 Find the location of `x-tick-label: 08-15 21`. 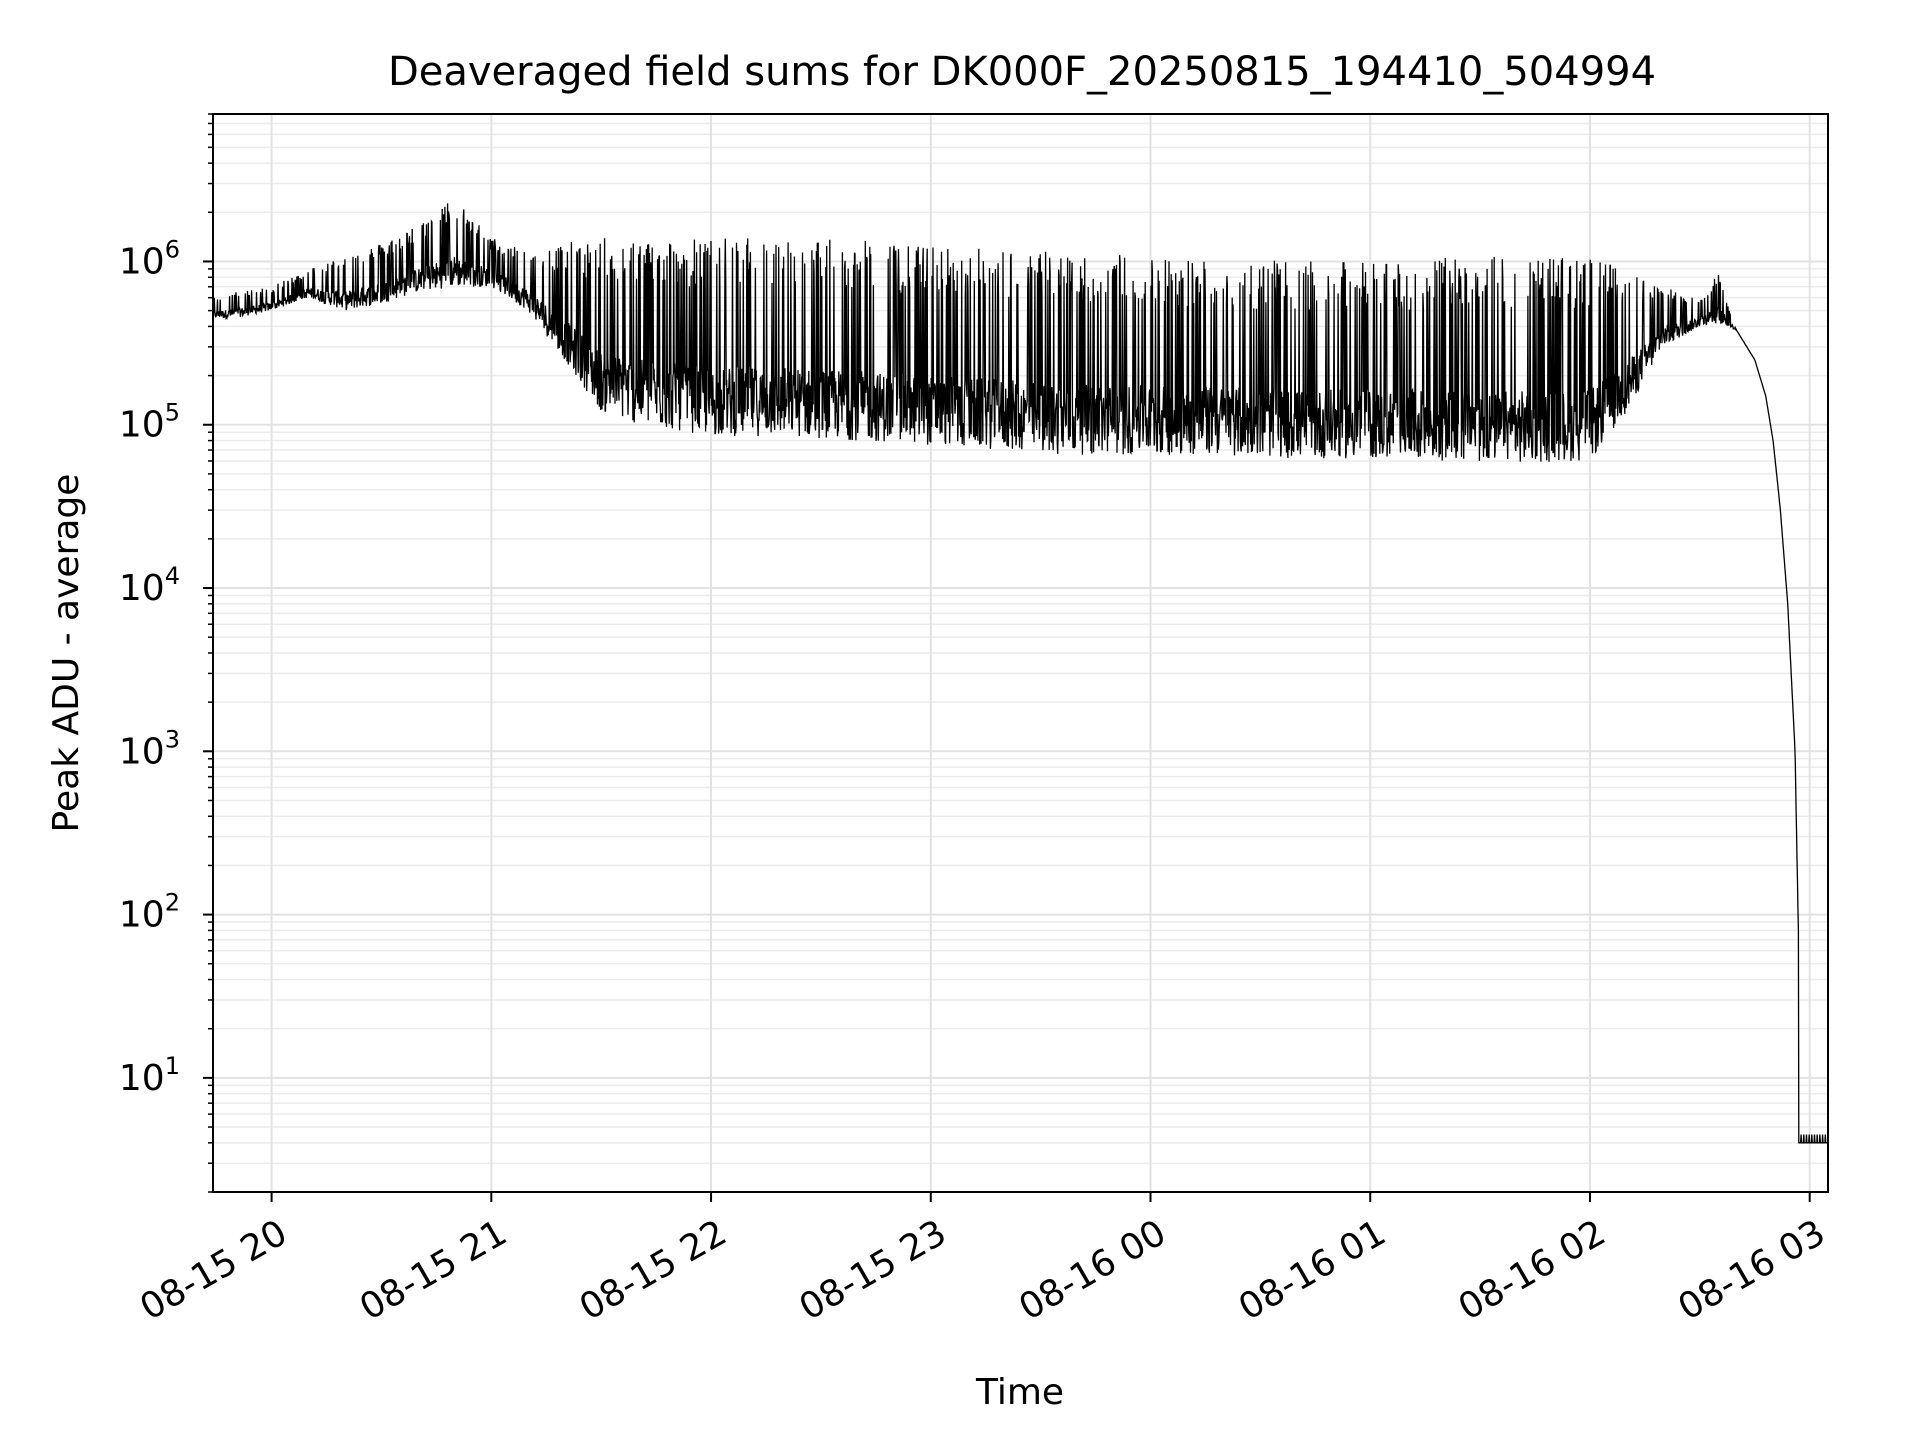

x-tick-label: 08-15 21 is located at coordinates (433, 1270).